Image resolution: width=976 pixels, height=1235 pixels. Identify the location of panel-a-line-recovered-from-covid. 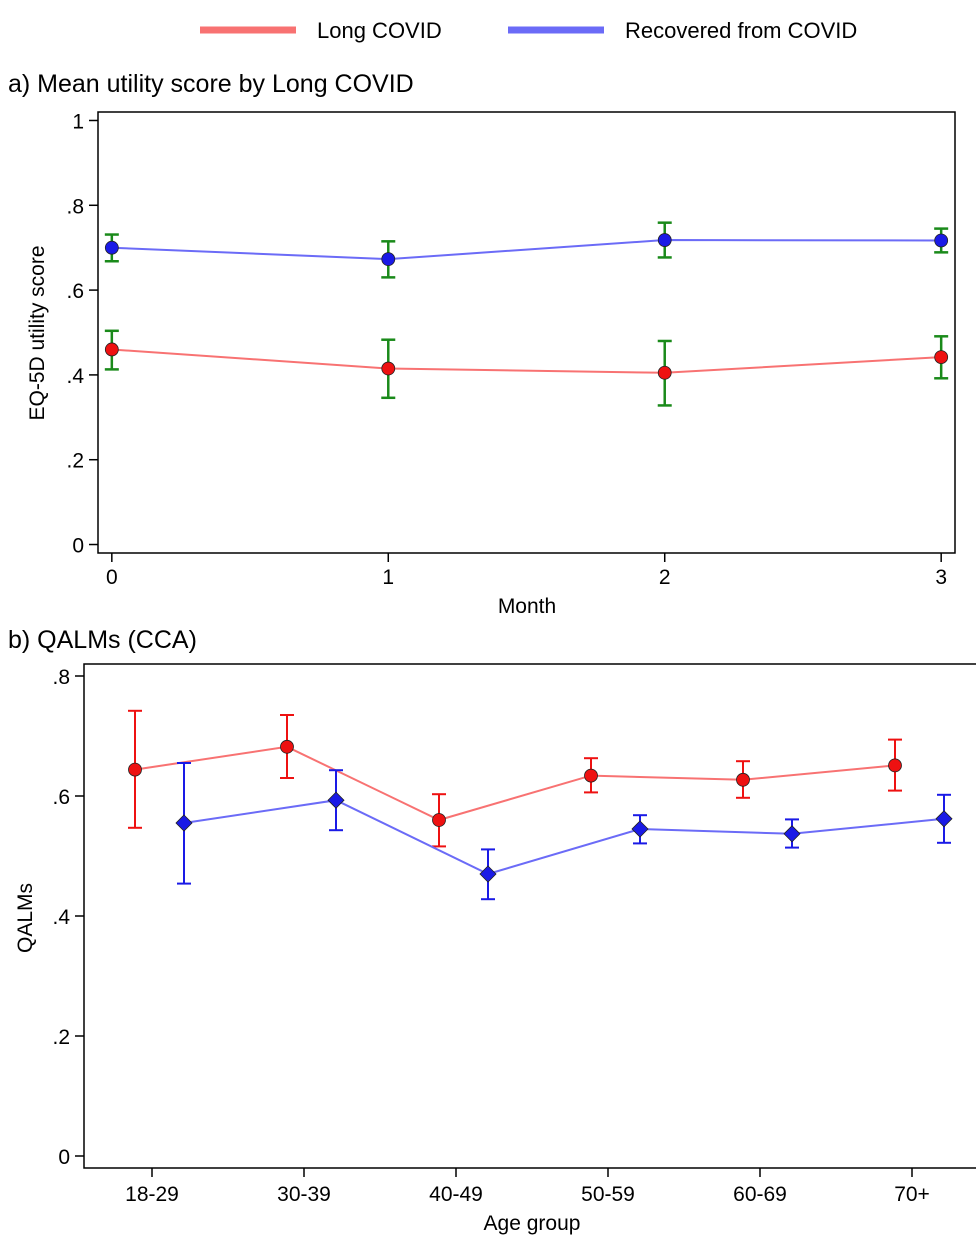
(526, 250).